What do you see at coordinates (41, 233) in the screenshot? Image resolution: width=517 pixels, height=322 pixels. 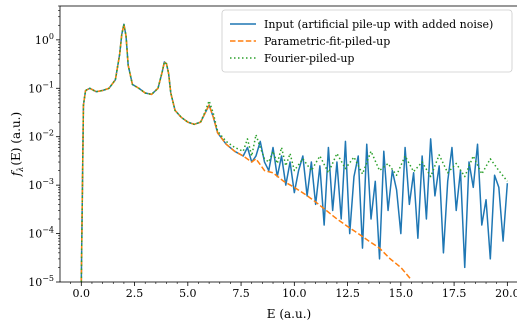 I see `y-tick-label: 10⁻⁴` at bounding box center [41, 233].